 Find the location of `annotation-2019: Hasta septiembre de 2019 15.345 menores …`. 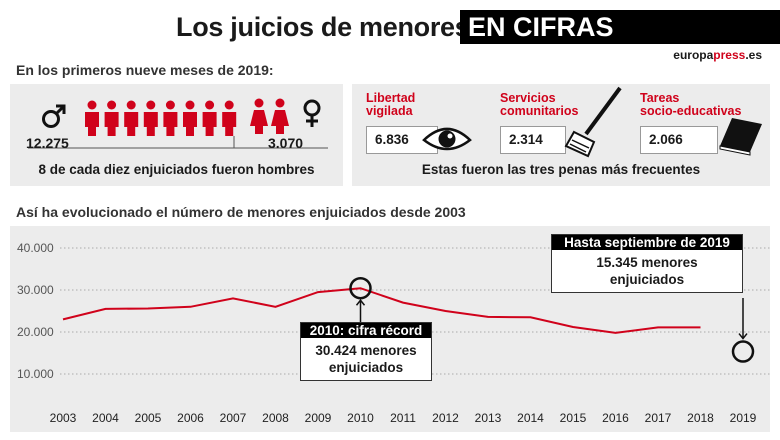

annotation-2019: Hasta septiembre de 2019 15.345 menores … is located at coordinates (647, 263).